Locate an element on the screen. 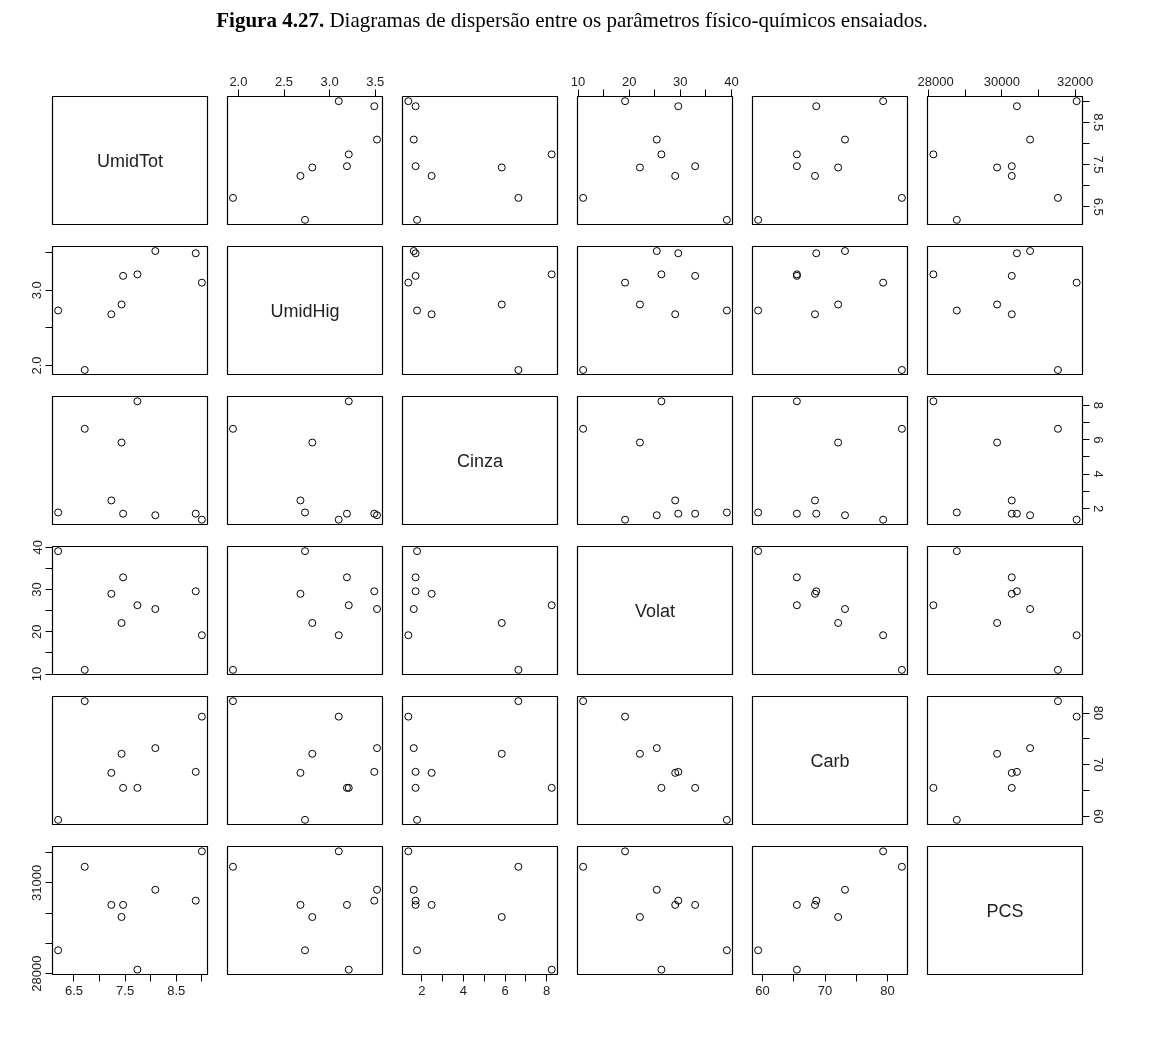  y-tick-label: 6.5 is located at coordinates (1098, 206).